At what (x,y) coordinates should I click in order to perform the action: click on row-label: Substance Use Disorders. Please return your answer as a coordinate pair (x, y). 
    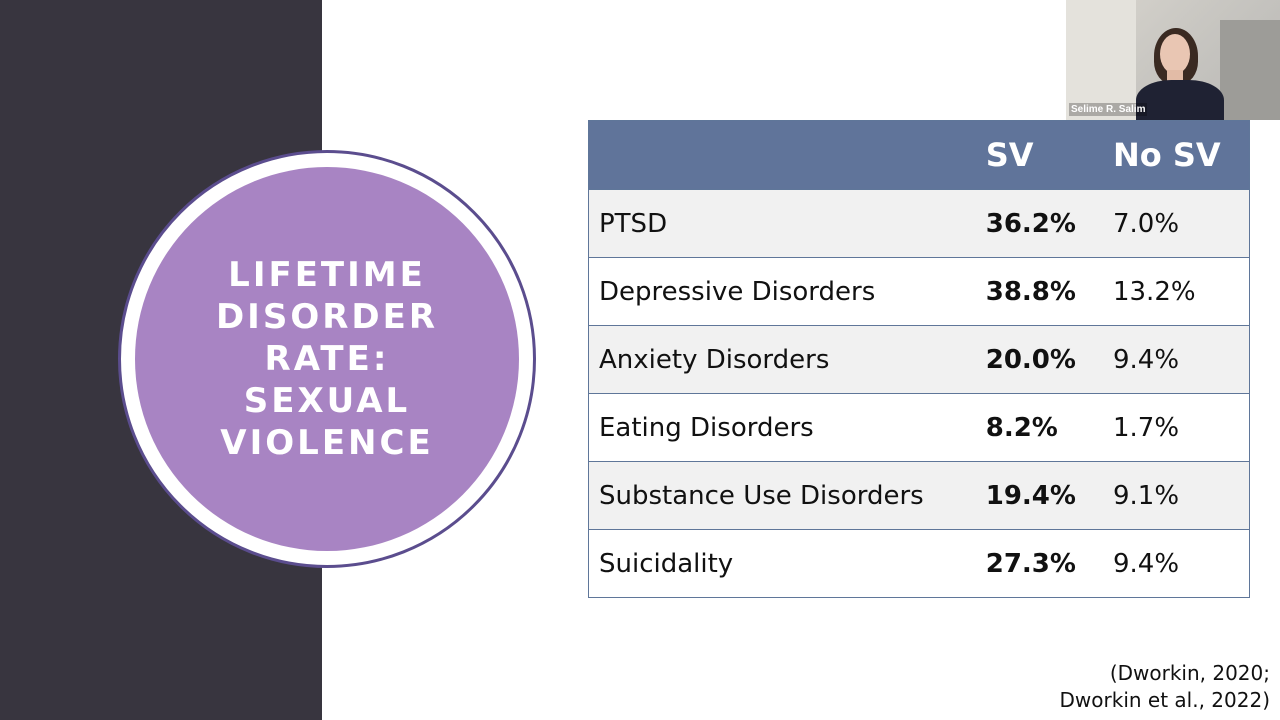
    Looking at the image, I should click on (781, 495).